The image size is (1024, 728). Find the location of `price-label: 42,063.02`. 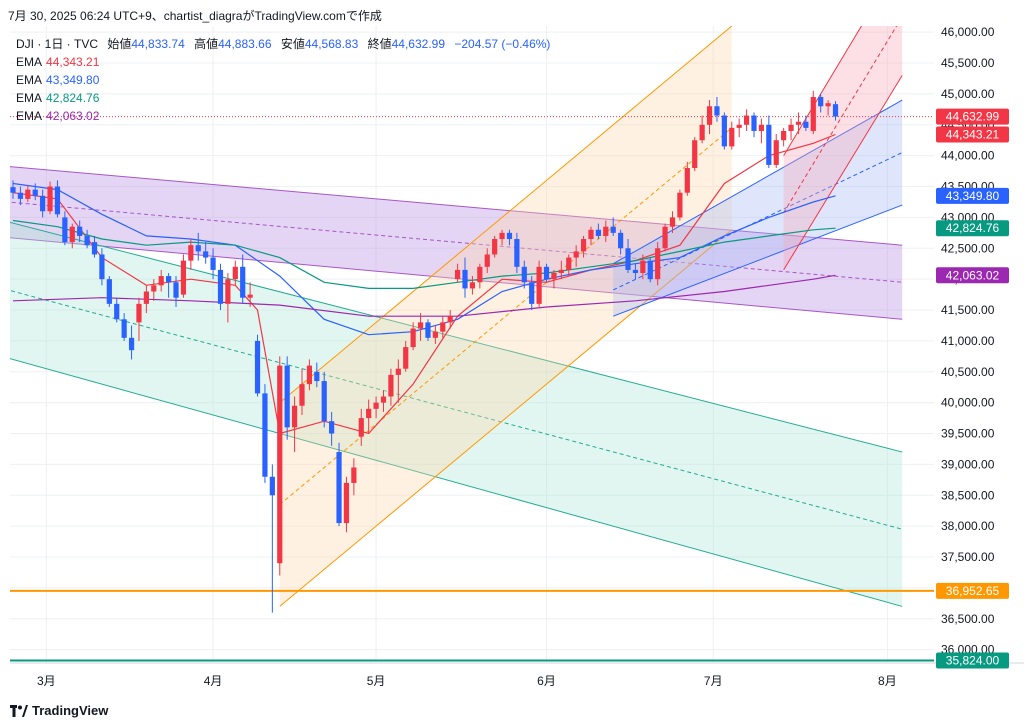

price-label: 42,063.02 is located at coordinates (972, 275).